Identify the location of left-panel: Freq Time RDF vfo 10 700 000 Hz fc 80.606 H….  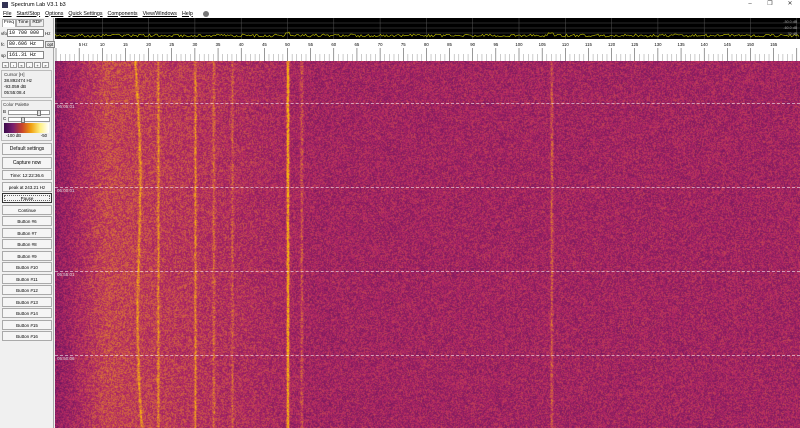
(27, 223).